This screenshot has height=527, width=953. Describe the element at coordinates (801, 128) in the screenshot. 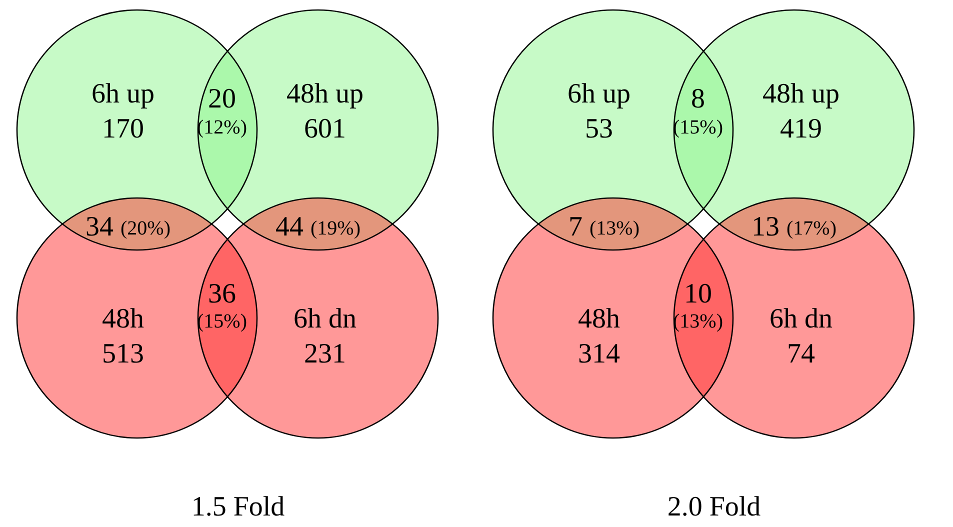

I see `data-label: 419` at that location.